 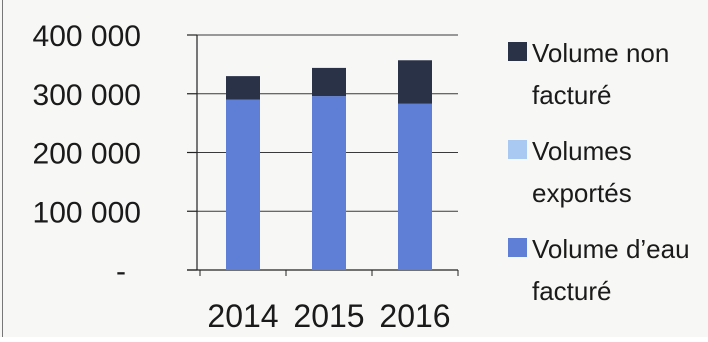 What do you see at coordinates (414, 316) in the screenshot?
I see `x-tick-label: 2016` at bounding box center [414, 316].